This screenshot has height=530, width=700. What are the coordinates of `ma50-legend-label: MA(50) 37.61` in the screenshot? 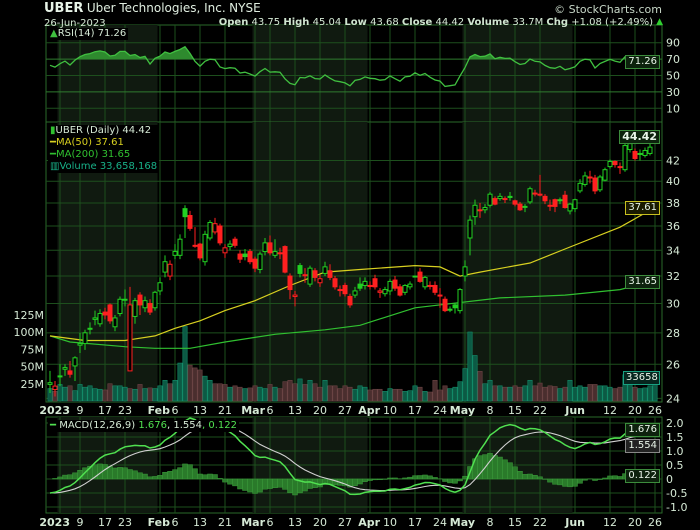 It's located at (90, 142).